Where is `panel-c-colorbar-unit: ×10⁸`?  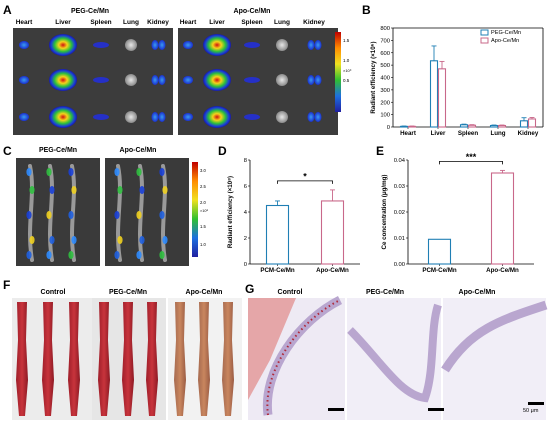 panel-c-colorbar-unit: ×10⁸ is located at coordinates (204, 211).